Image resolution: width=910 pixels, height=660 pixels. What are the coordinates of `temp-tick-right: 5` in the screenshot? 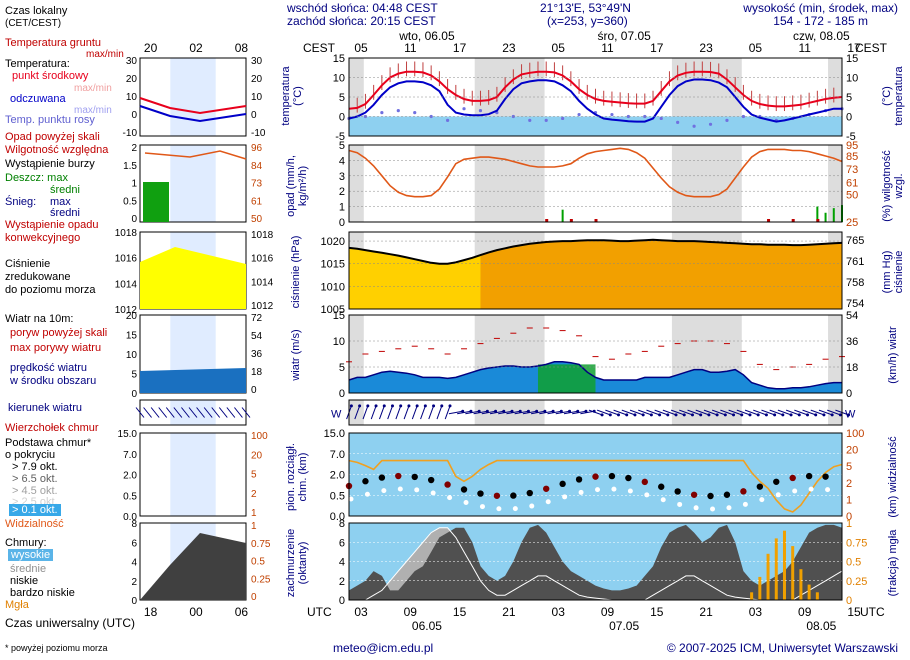 It's located at (849, 98).